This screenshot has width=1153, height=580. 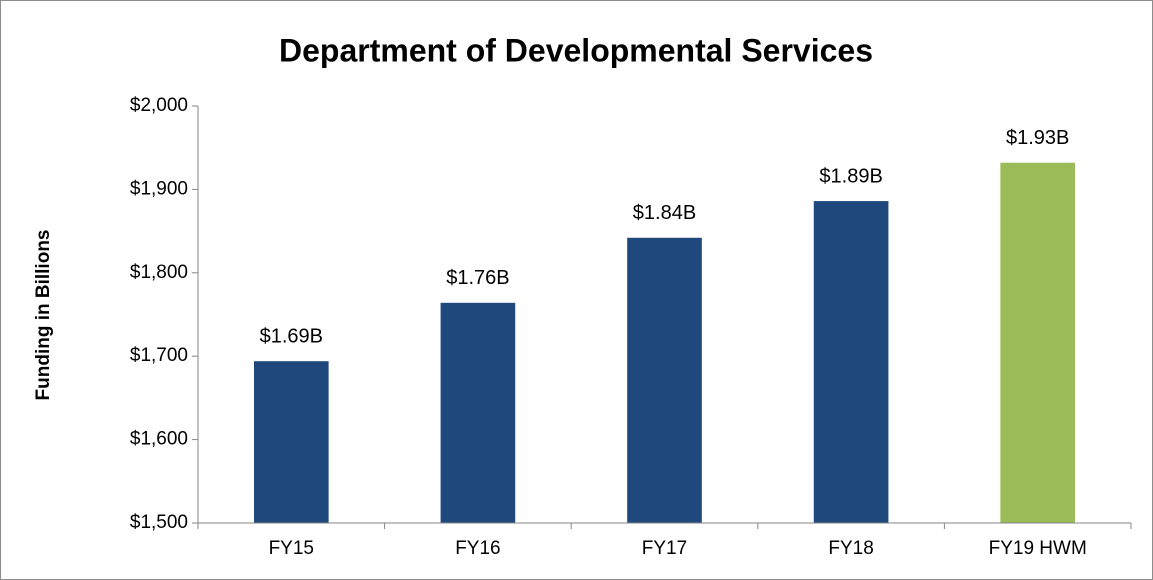 I want to click on x-tick-label: FY19 HWM, so click(x=1038, y=548).